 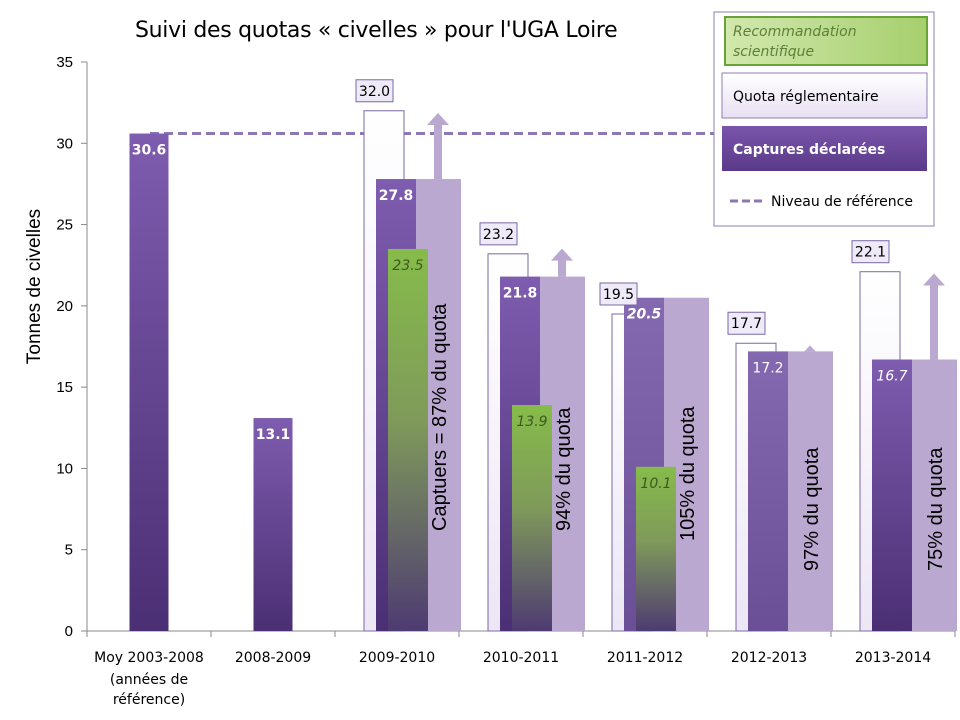 I want to click on capture-value-label: 16.7, so click(x=891, y=377).